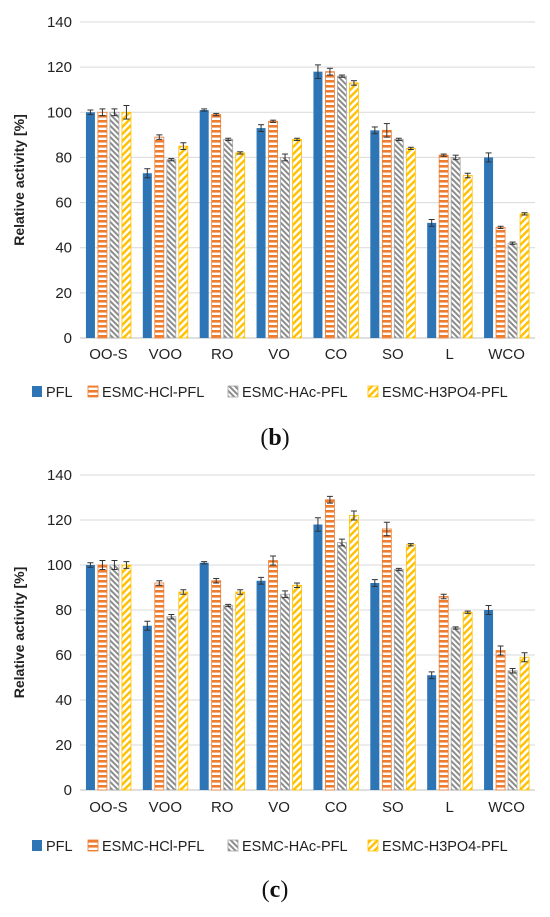  I want to click on bar-esmc-hcl-pfl-voo, so click(159, 237).